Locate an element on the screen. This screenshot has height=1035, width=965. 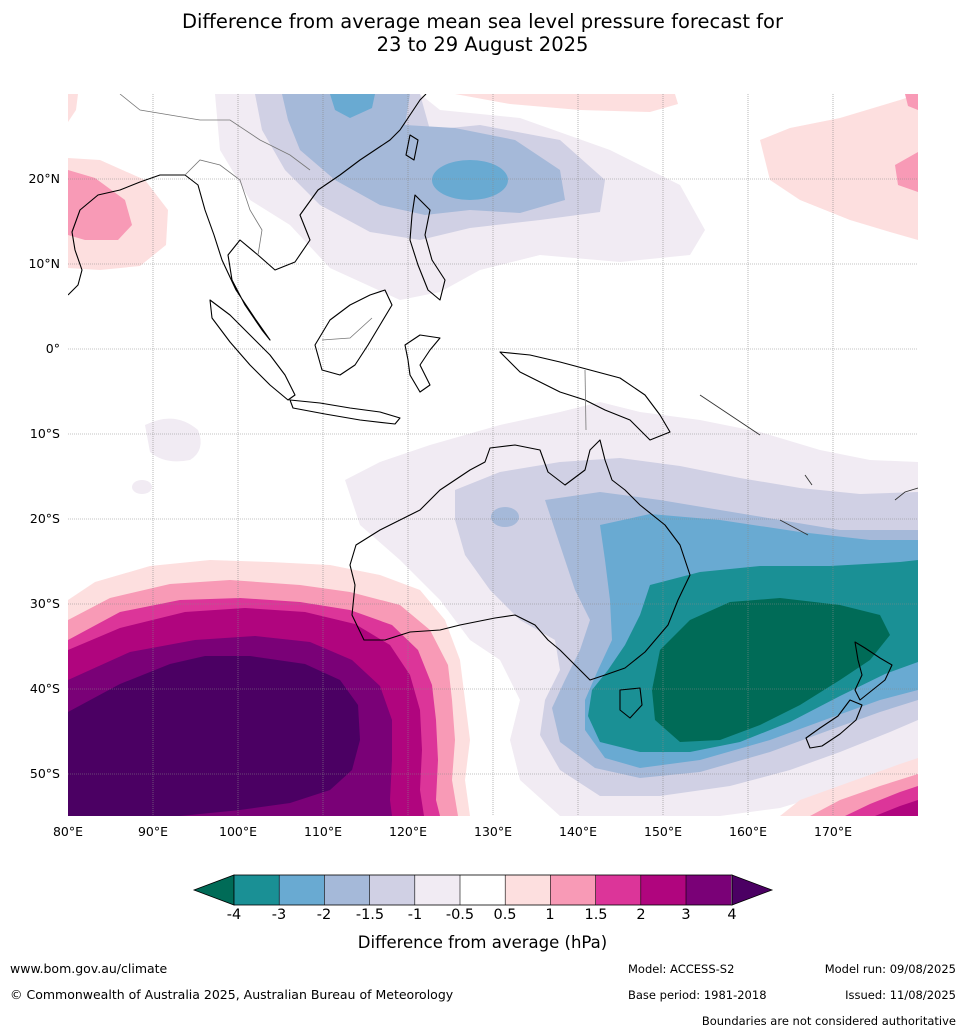
colorbar-tick: -1.5 is located at coordinates (370, 915).